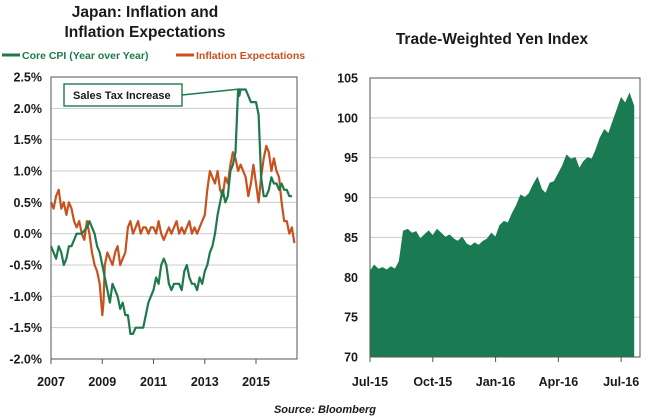 This screenshot has height=419, width=650. What do you see at coordinates (28, 203) in the screenshot?
I see `left-y-tick-label: 0.5%` at bounding box center [28, 203].